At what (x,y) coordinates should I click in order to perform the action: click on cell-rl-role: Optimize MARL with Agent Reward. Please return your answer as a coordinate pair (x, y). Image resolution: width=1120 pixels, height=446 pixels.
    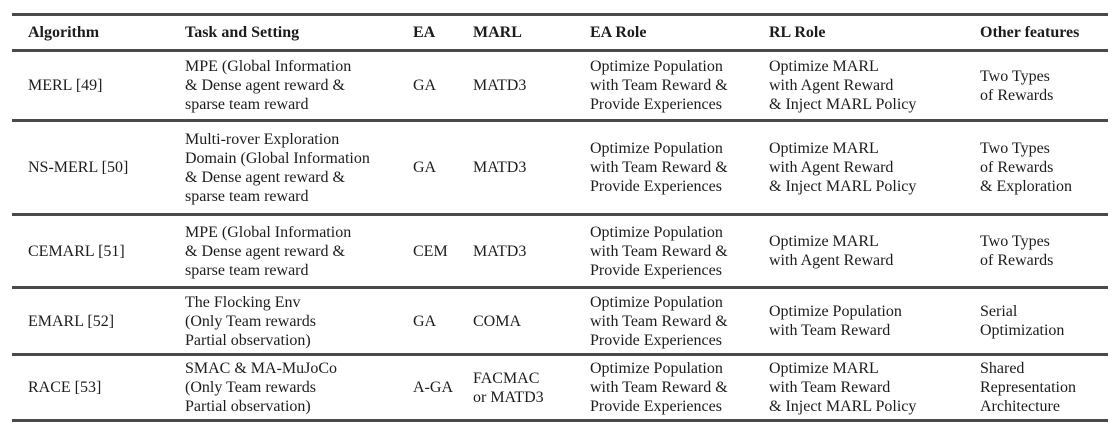
    Looking at the image, I should click on (831, 251).